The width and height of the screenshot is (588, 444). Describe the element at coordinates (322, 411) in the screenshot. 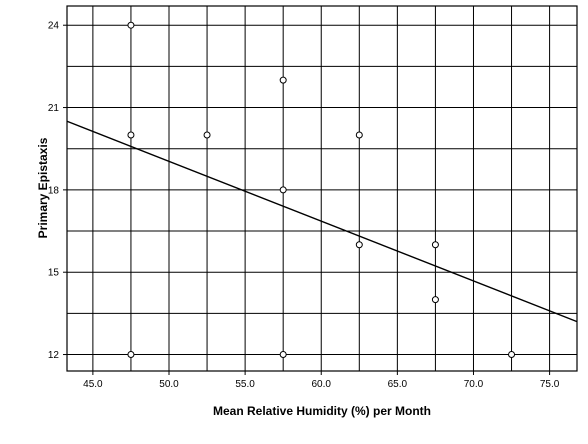

I see `x-axis-title: Mean Relative Humidity (%) per Month` at that location.